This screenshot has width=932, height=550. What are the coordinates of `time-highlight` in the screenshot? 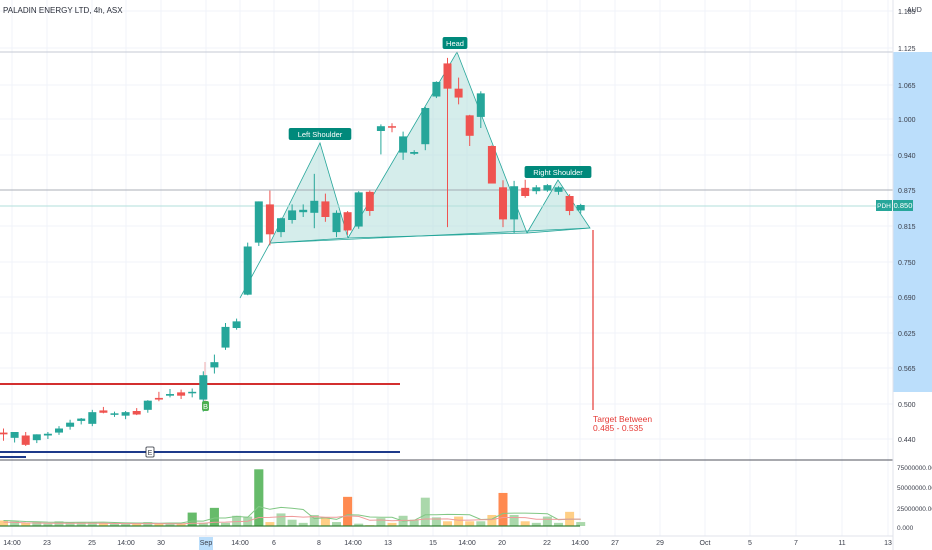 It's located at (206, 543).